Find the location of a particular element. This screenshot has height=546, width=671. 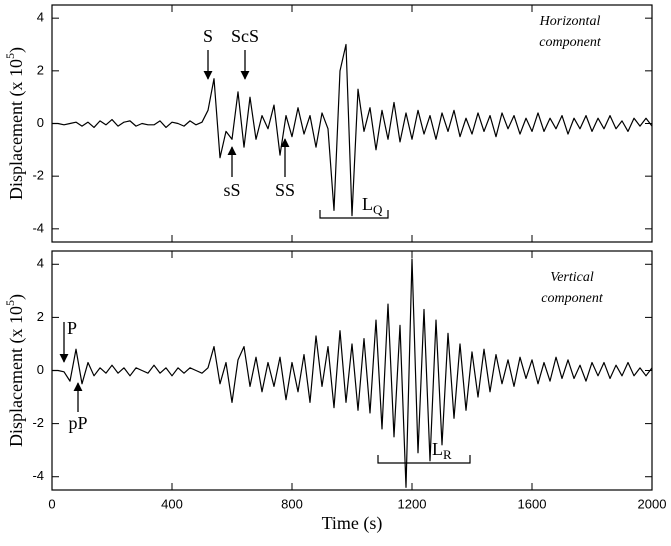

phase-label: S is located at coordinates (208, 36).